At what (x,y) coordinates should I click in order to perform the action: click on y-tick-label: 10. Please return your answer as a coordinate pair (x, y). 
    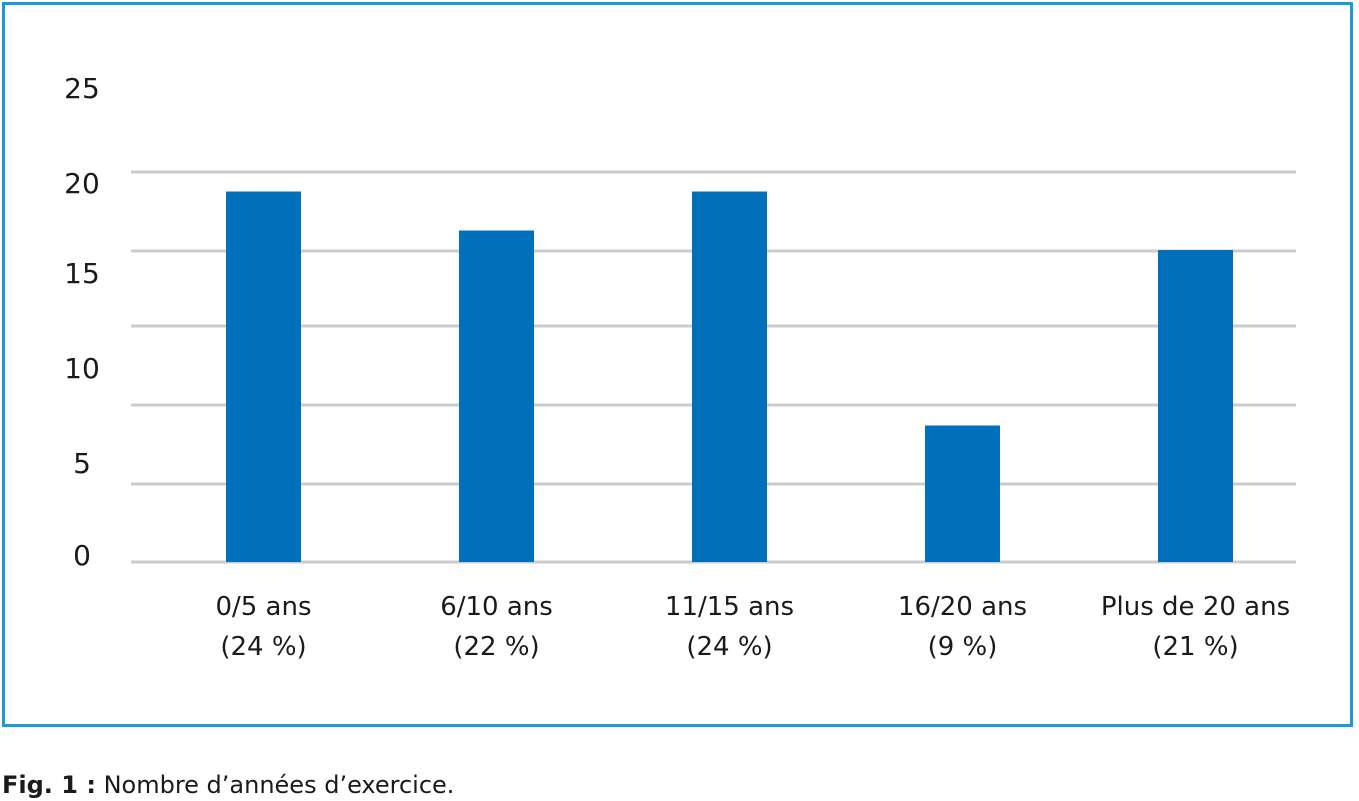
    Looking at the image, I should click on (82, 368).